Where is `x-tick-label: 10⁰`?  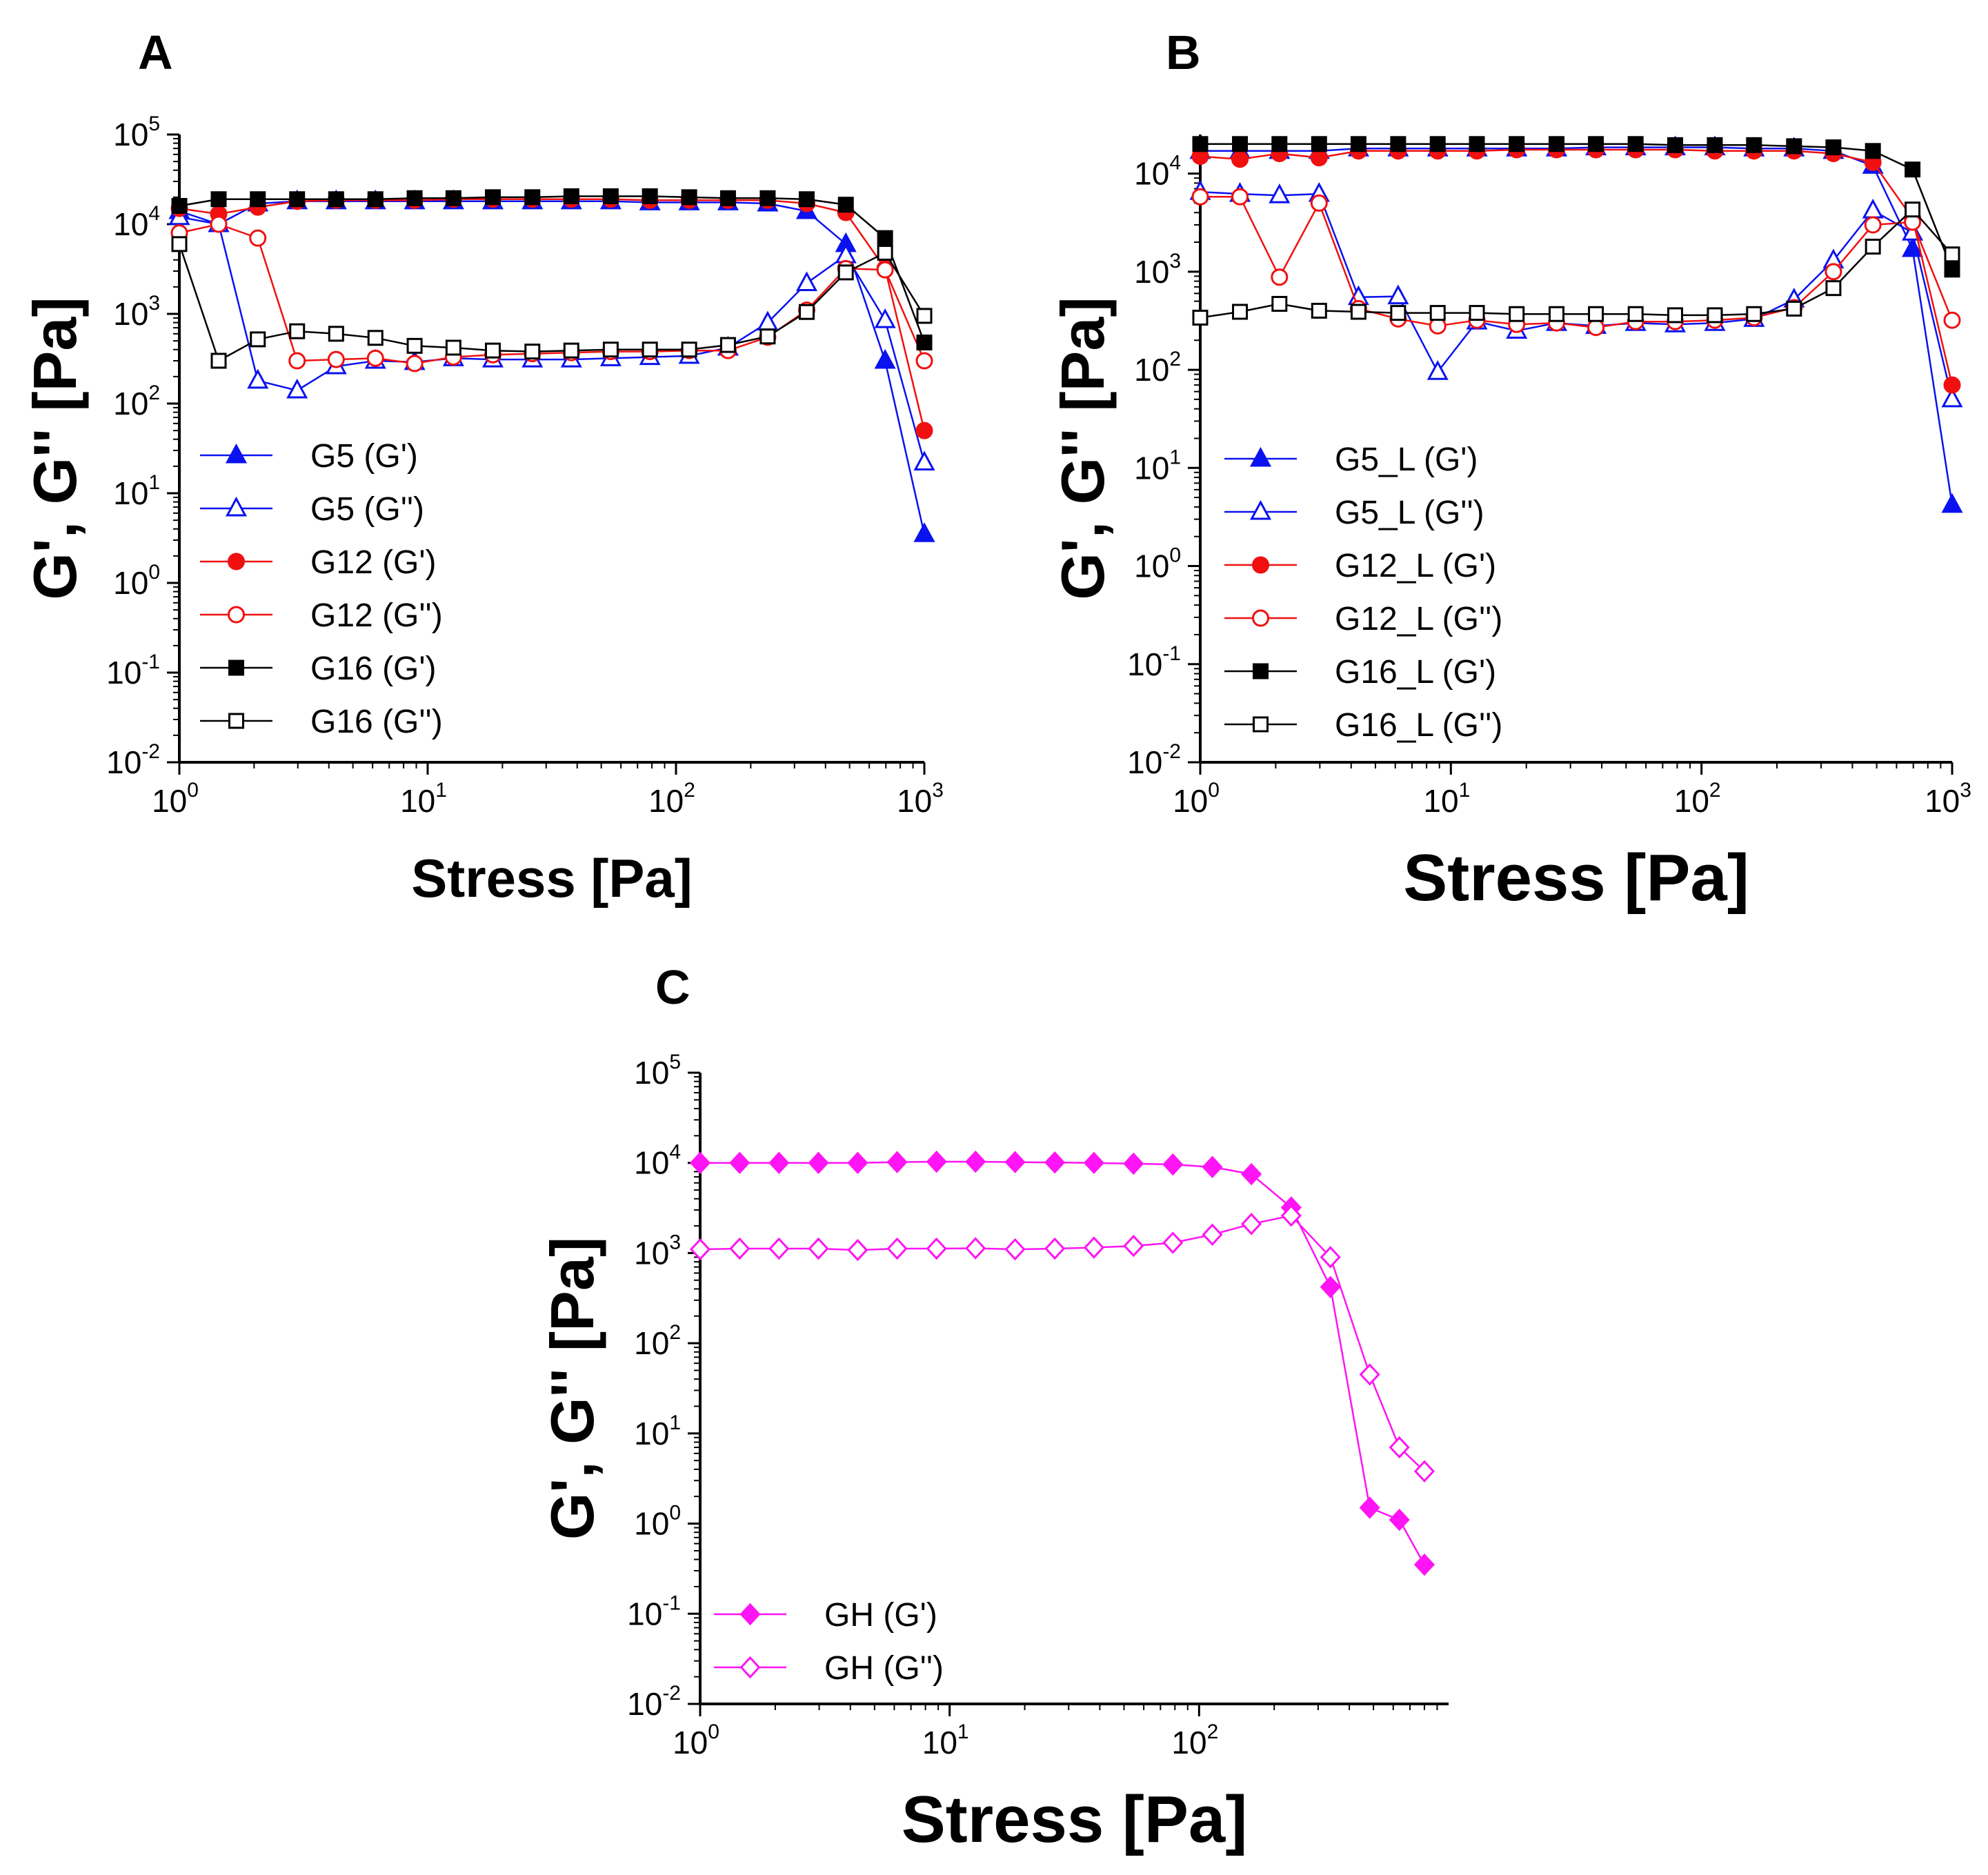
x-tick-label: 10⁰ is located at coordinates (175, 799).